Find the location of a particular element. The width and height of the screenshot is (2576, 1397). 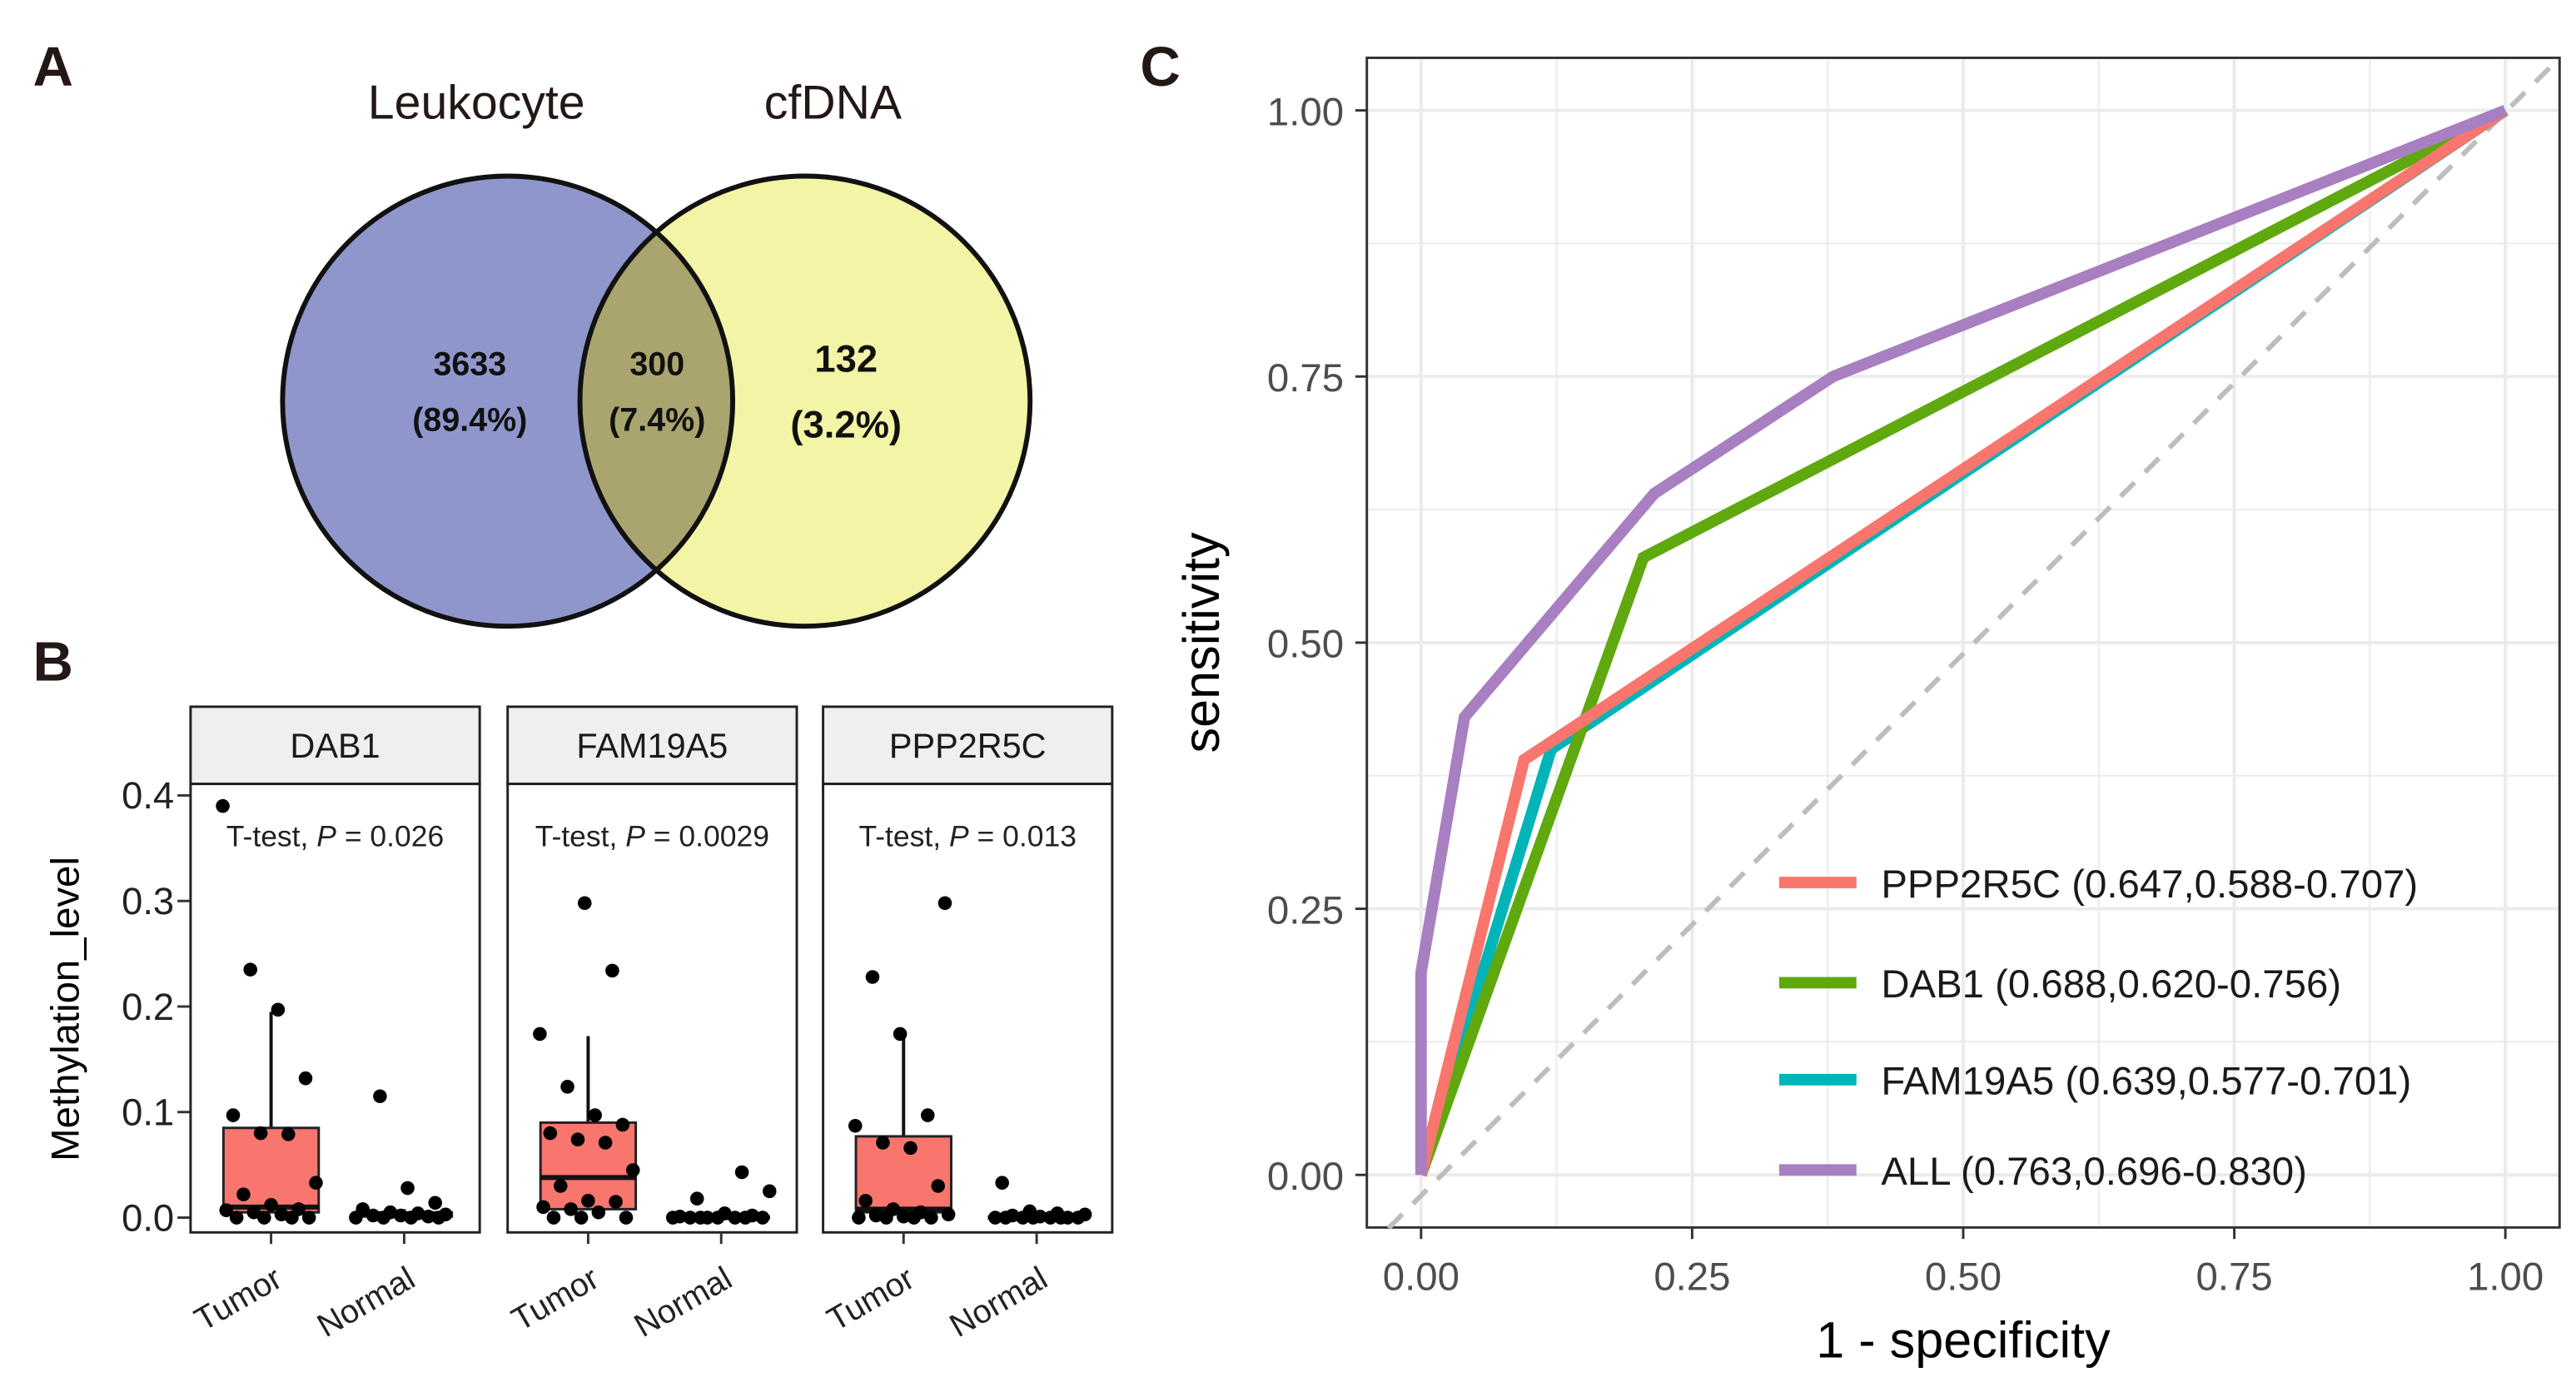

panel-label-c: C is located at coordinates (1160, 67).